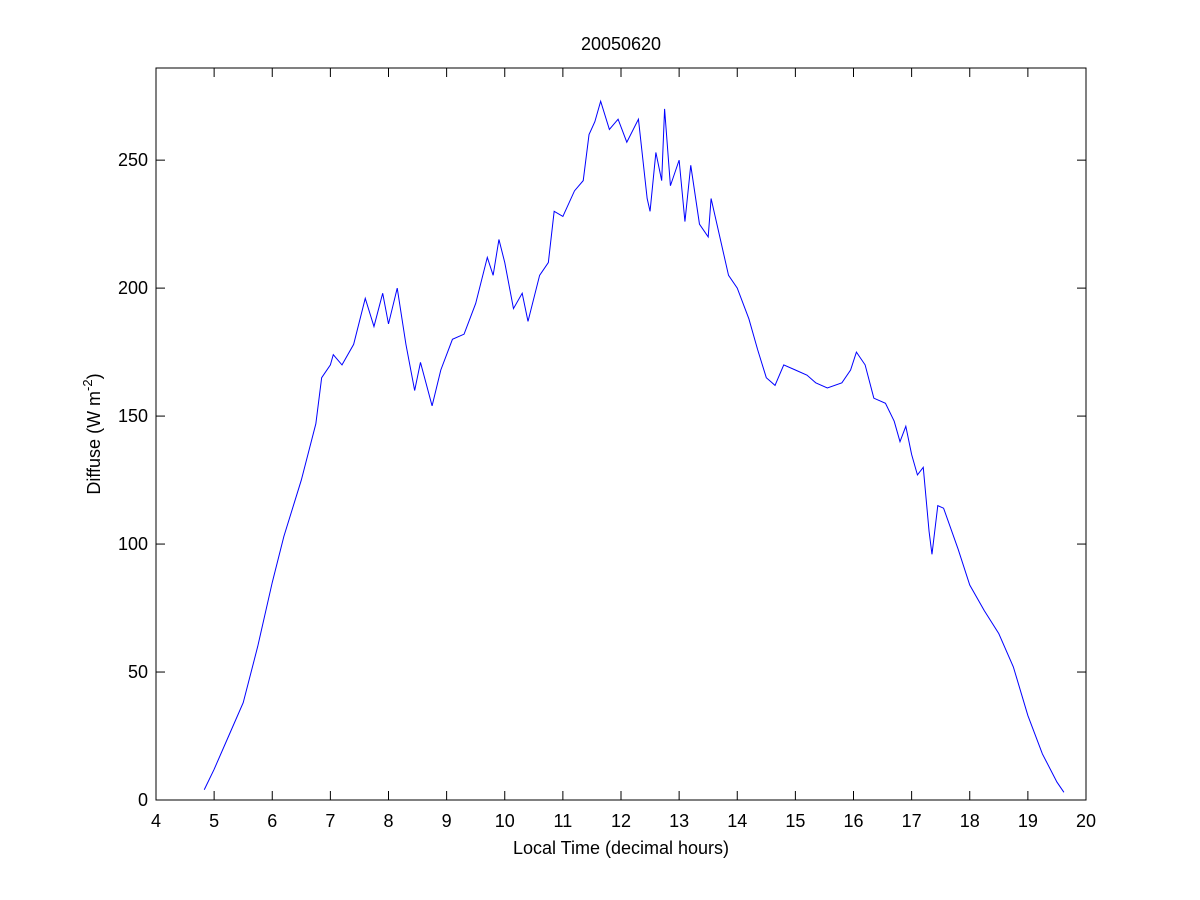 This screenshot has height=900, width=1200. I want to click on y-label-main: Diffuse (W m, so click(94, 443).